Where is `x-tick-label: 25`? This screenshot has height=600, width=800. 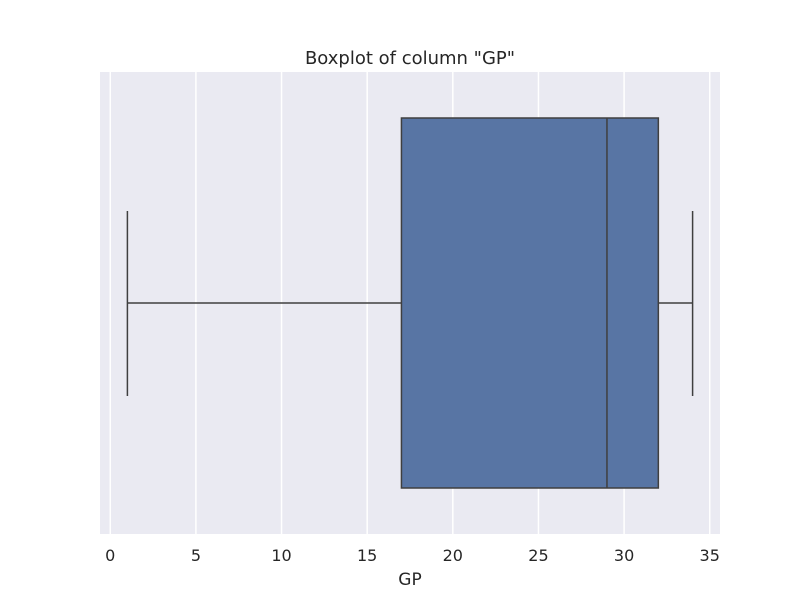
x-tick-label: 25 is located at coordinates (538, 555).